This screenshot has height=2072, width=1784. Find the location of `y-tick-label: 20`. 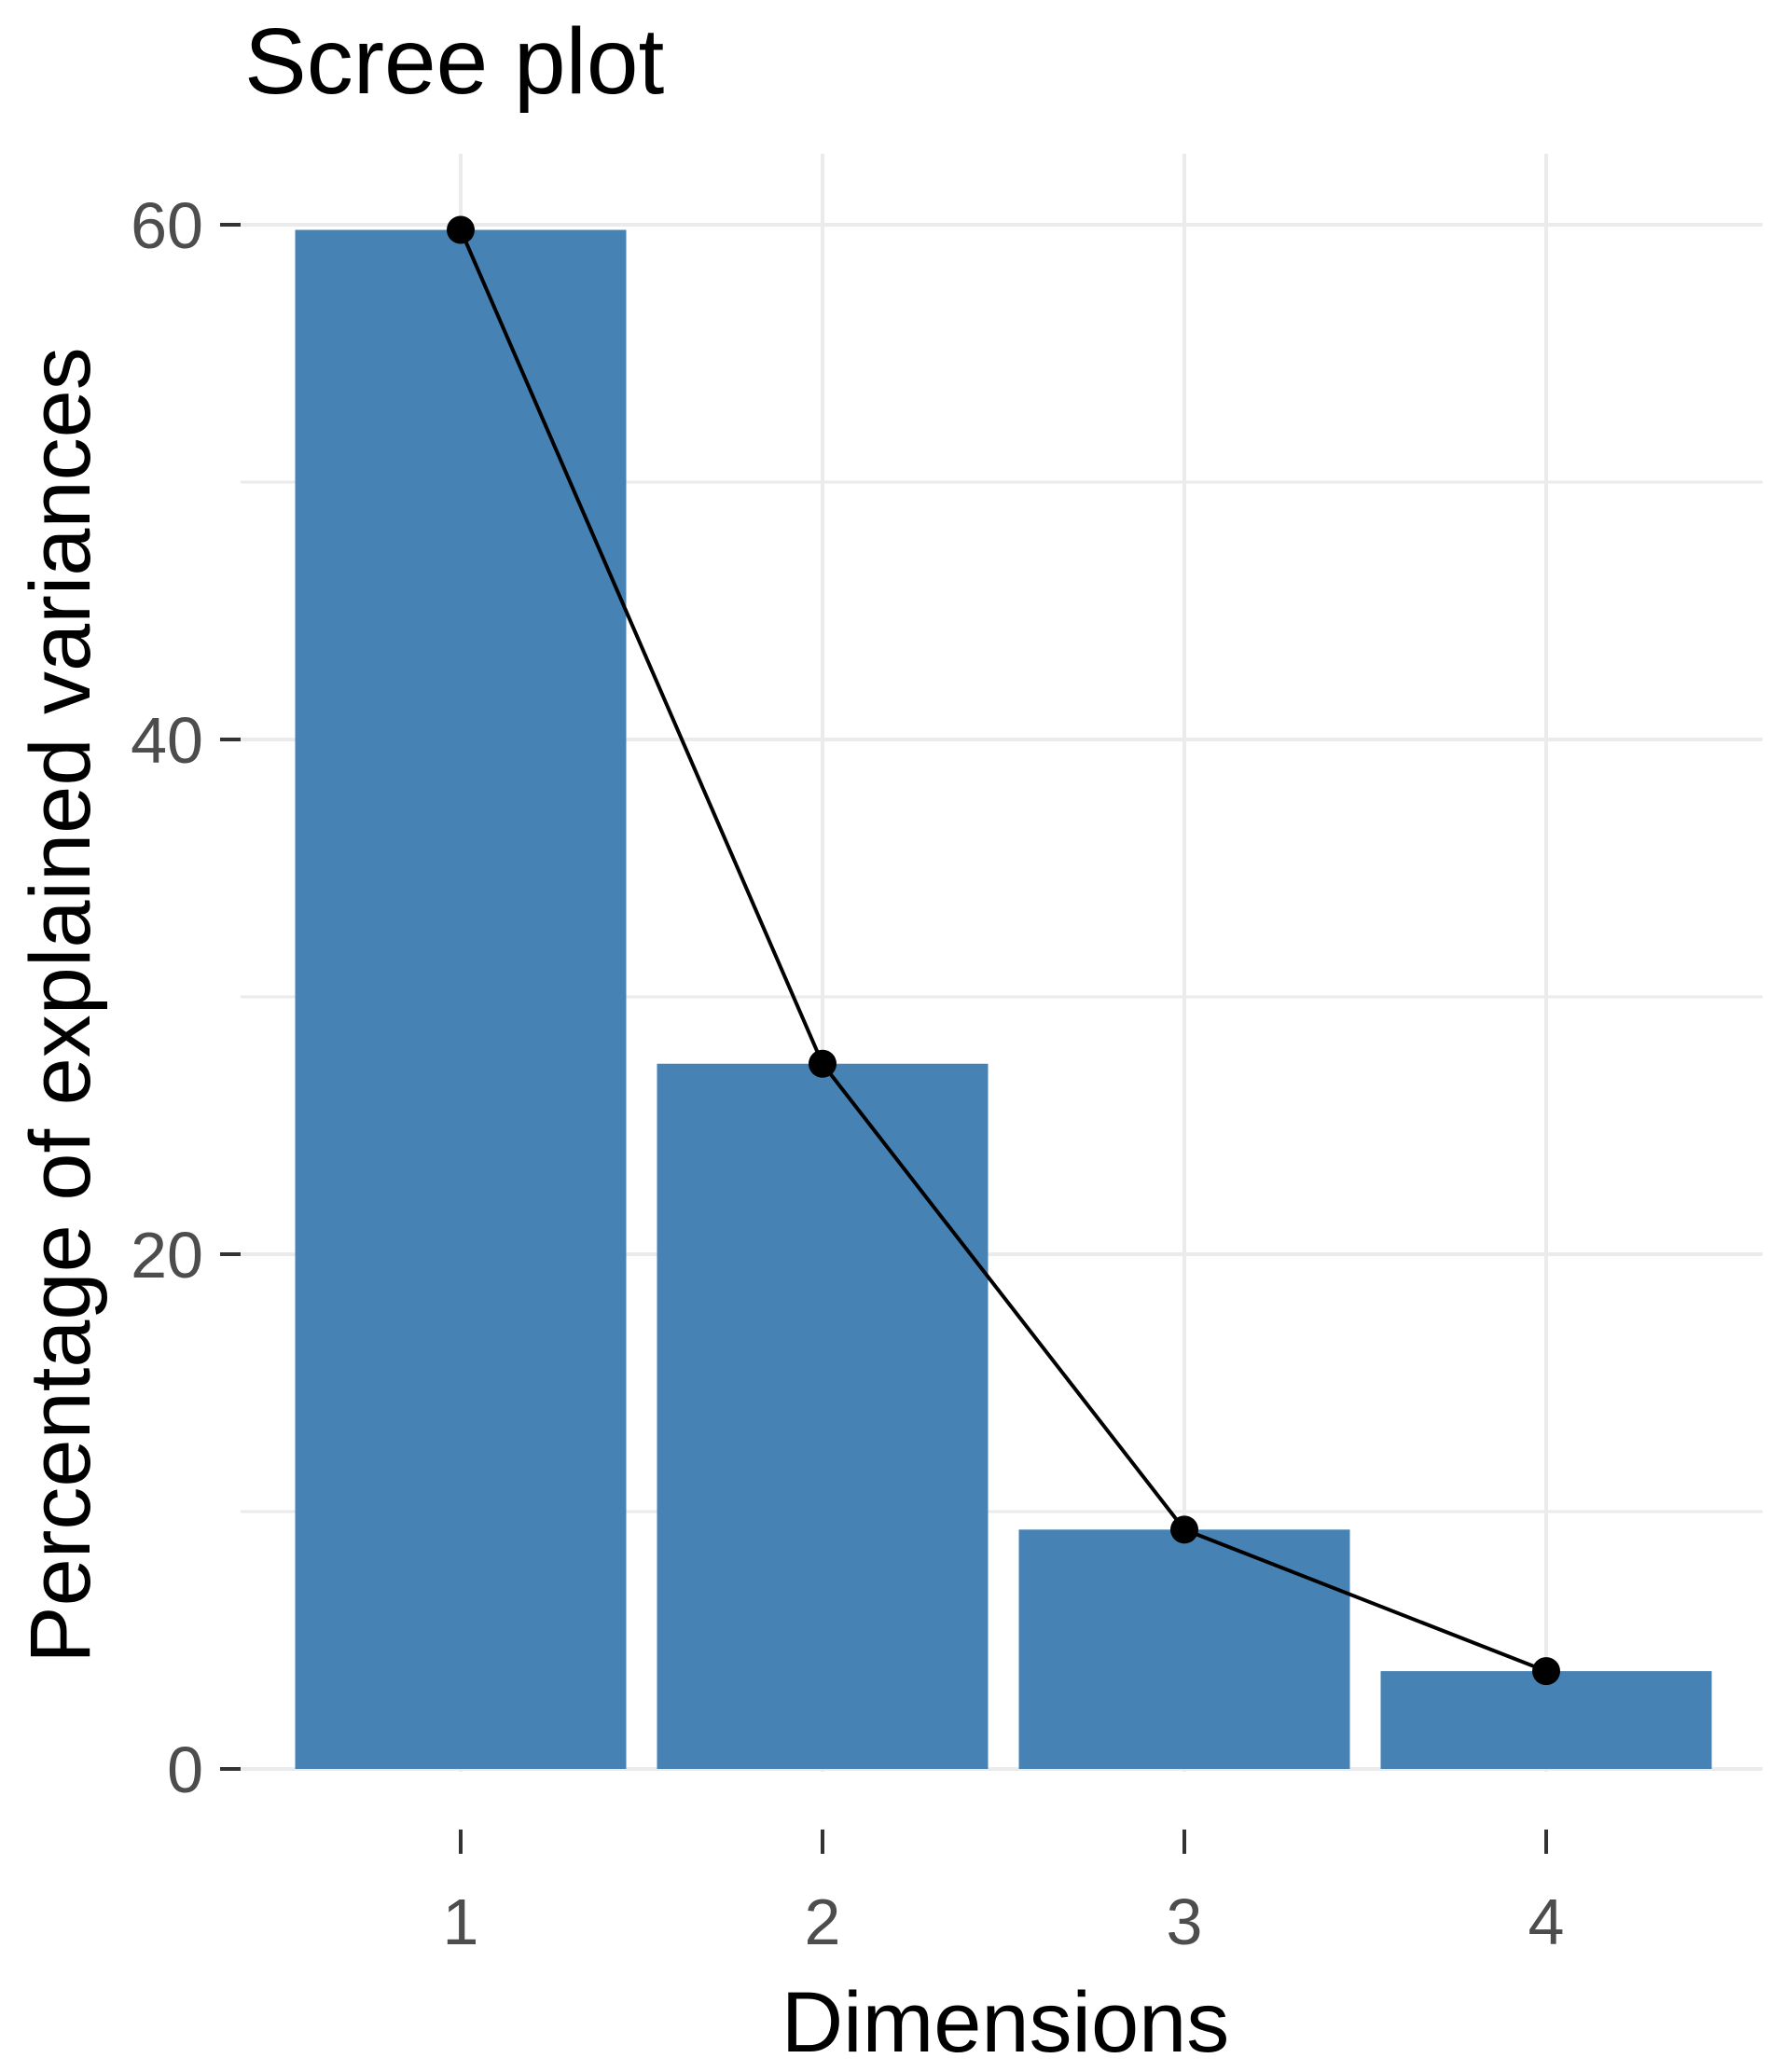

y-tick-label: 20 is located at coordinates (167, 1255).